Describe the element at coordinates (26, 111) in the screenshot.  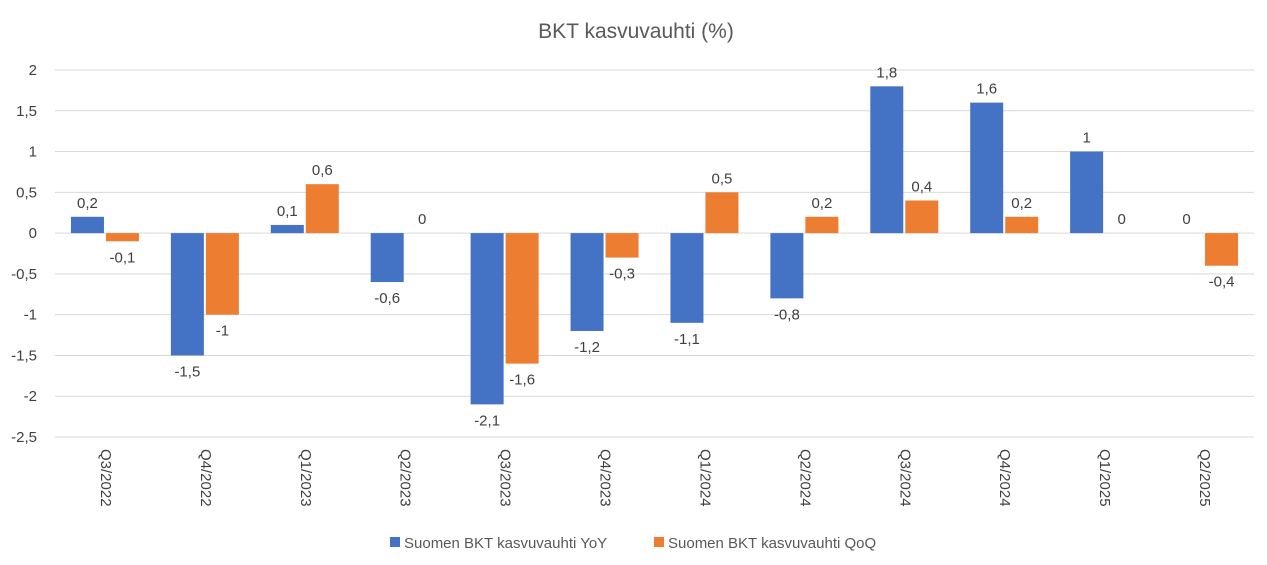
I see `y-tick-label: 1,5` at that location.